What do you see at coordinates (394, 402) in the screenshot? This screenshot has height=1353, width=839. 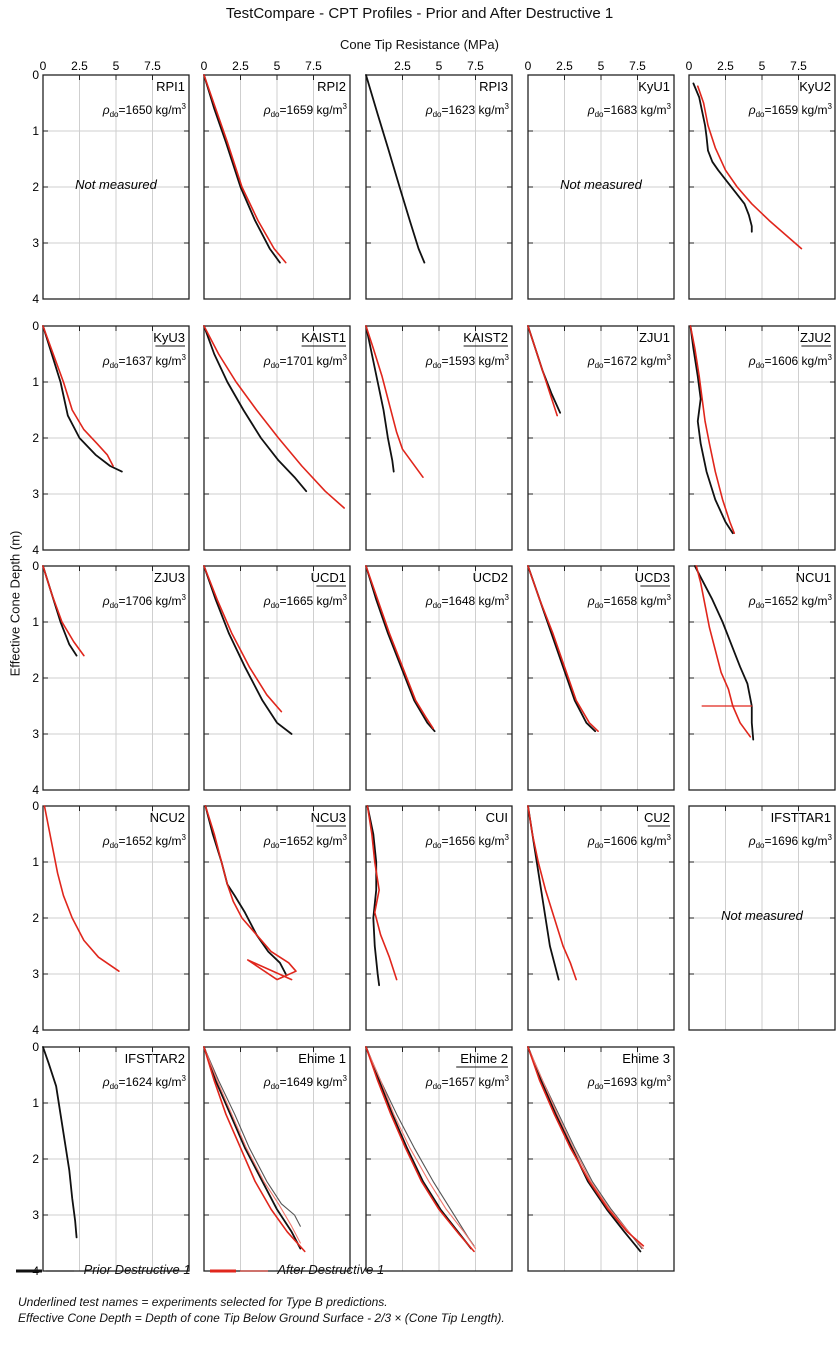 I see `series-after-kaist2` at bounding box center [394, 402].